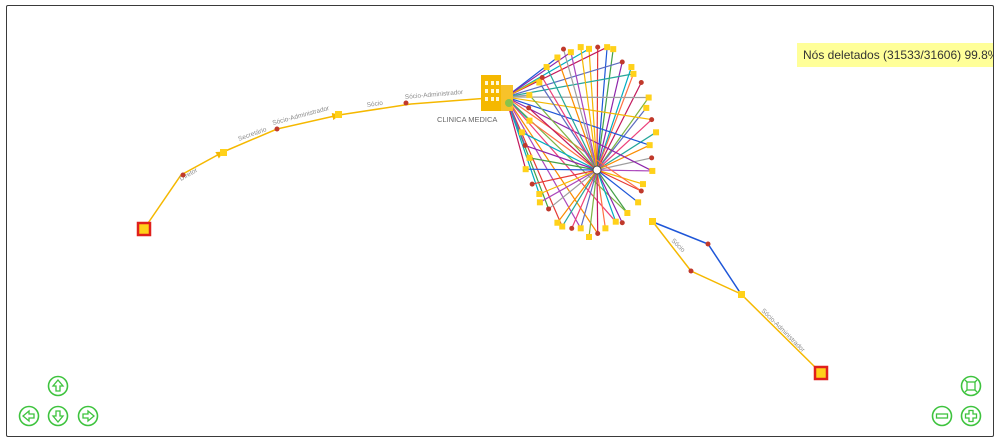 Image resolution: width=1000 pixels, height=441 pixels. What do you see at coordinates (895, 55) in the screenshot?
I see `deleted-nodes-status: Nós deletados (31533/31606) 99.8%` at bounding box center [895, 55].